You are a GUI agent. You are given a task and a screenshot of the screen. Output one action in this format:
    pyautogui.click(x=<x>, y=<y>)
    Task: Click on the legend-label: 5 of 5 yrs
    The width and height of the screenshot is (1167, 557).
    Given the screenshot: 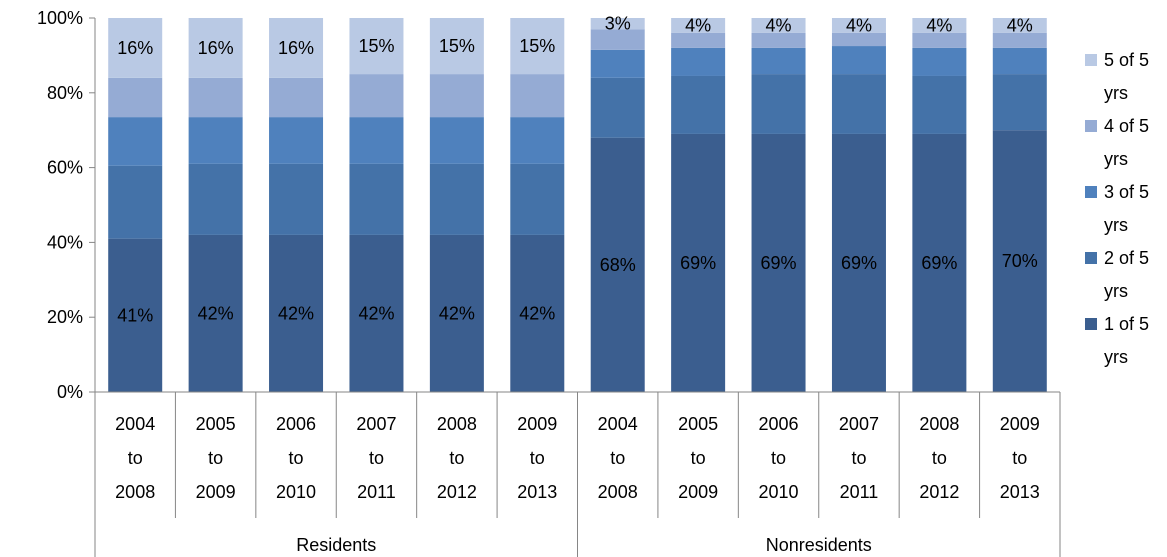 What is the action you would take?
    pyautogui.click(x=1126, y=76)
    